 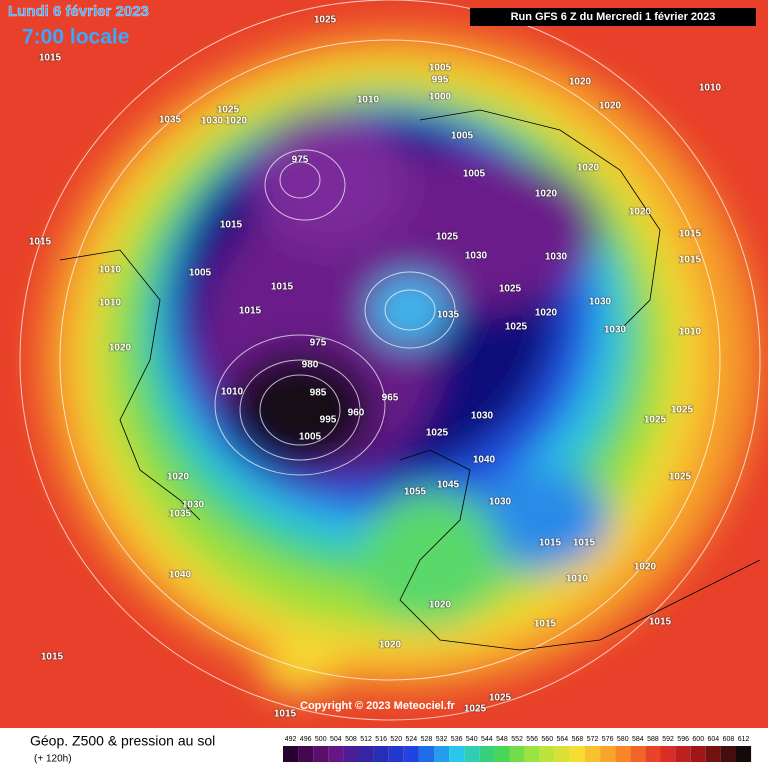 What do you see at coordinates (321, 739) in the screenshot?
I see `scale-label: 500` at bounding box center [321, 739].